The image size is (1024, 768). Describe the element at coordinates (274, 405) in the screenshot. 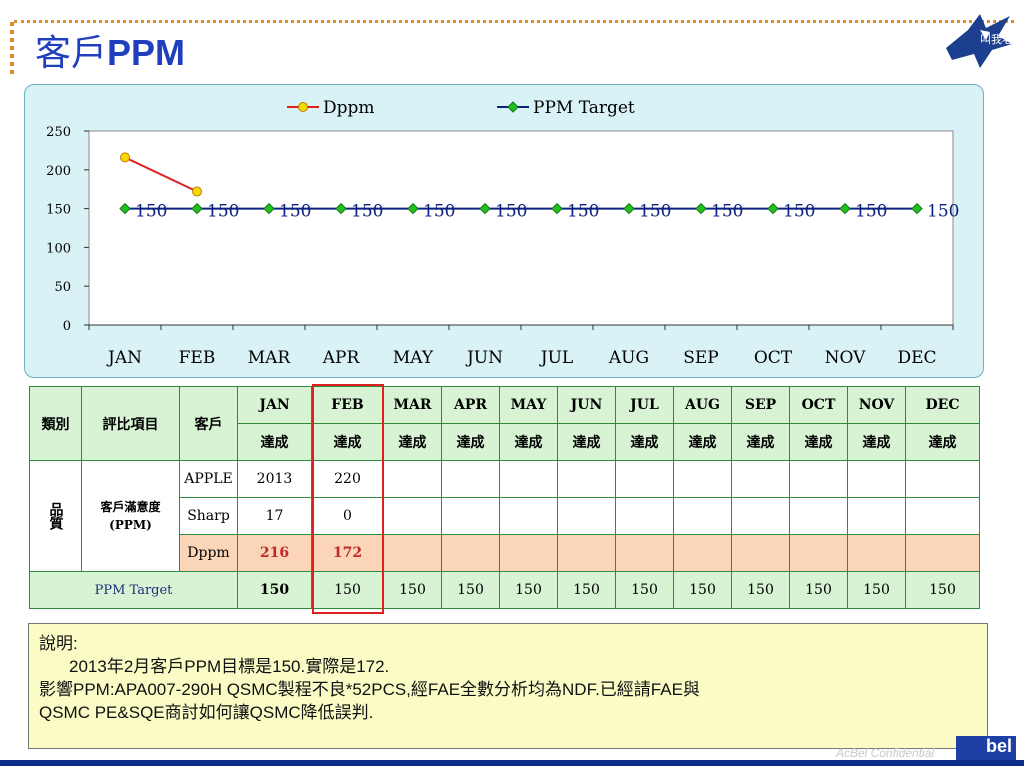

I see `header-month: JAN` at that location.